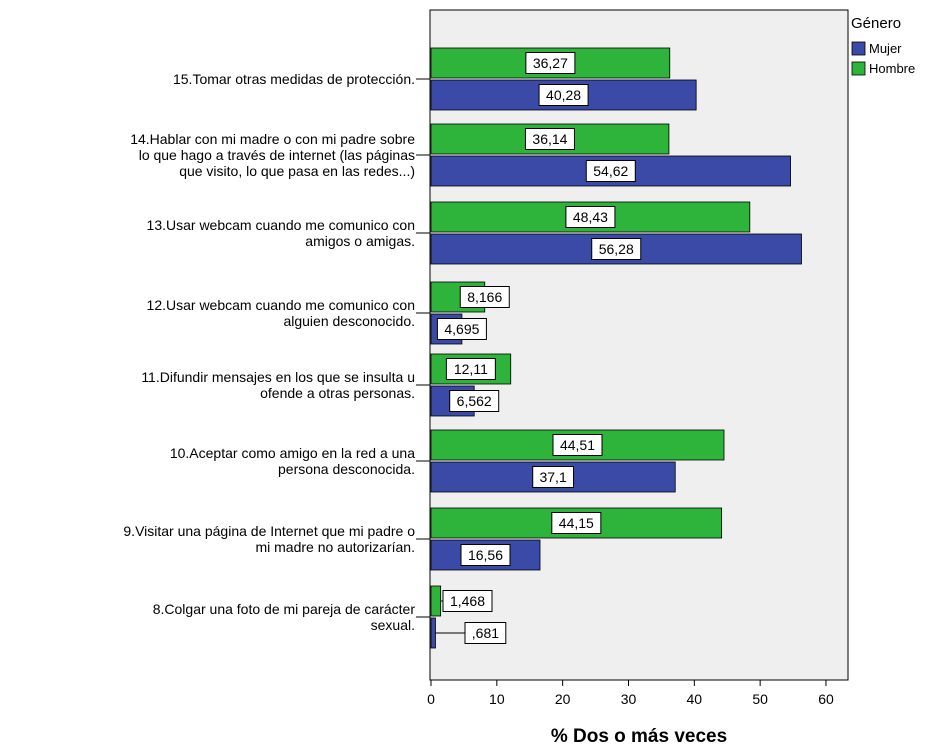 The width and height of the screenshot is (943, 748). I want to click on svg-text: 48,43, so click(590, 217).